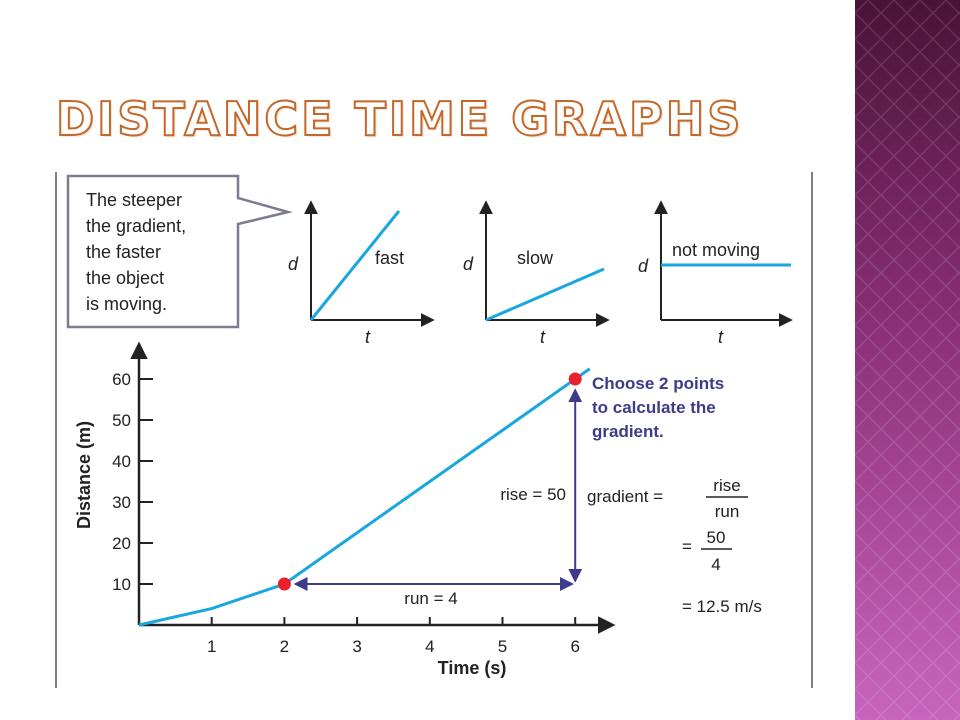  I want to click on callout-line: is moving., so click(126, 304).